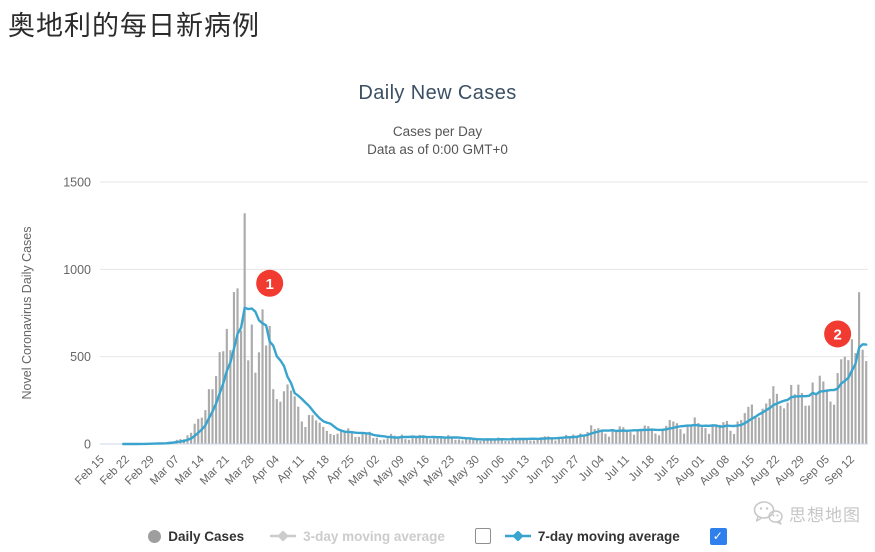  Describe the element at coordinates (517, 536) in the screenshot. I see `seven-day-avg-marker-icon` at that location.